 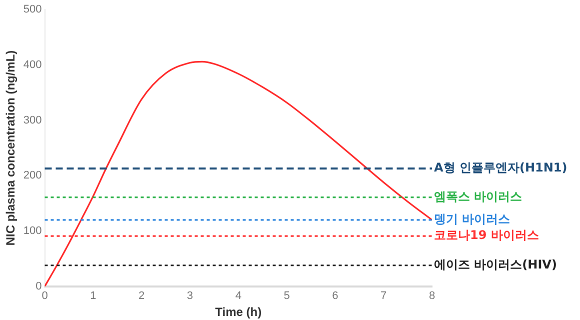 I want to click on ref-line-label: 에이즈 바이러스(HIV), so click(x=495, y=264).